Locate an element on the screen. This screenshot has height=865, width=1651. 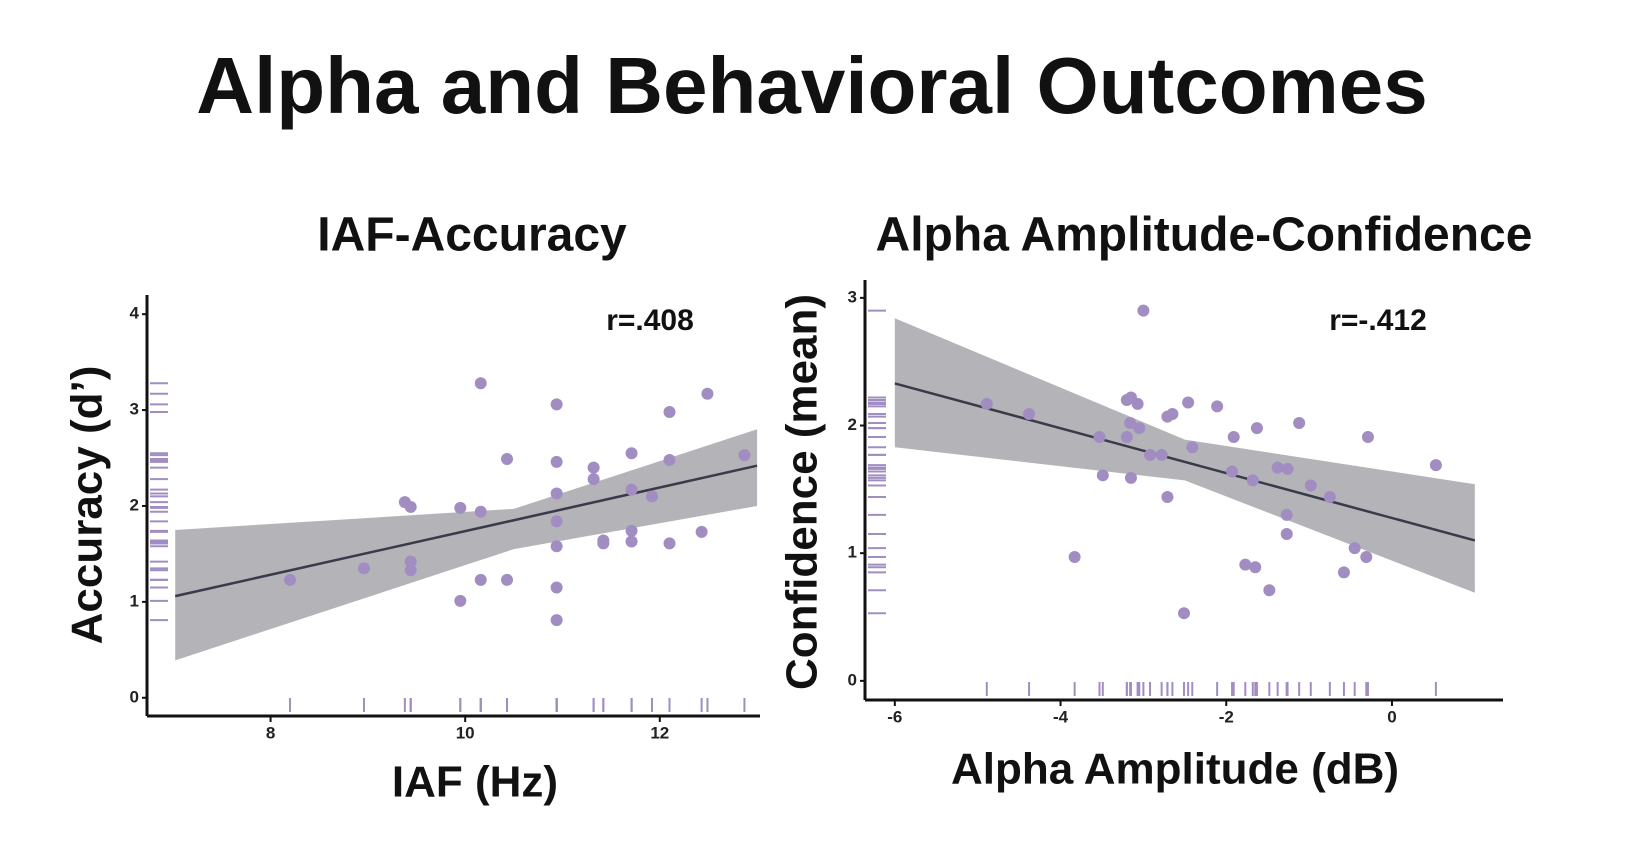
chart-title: Alpha Amplitude-Confidence is located at coordinates (1204, 235).